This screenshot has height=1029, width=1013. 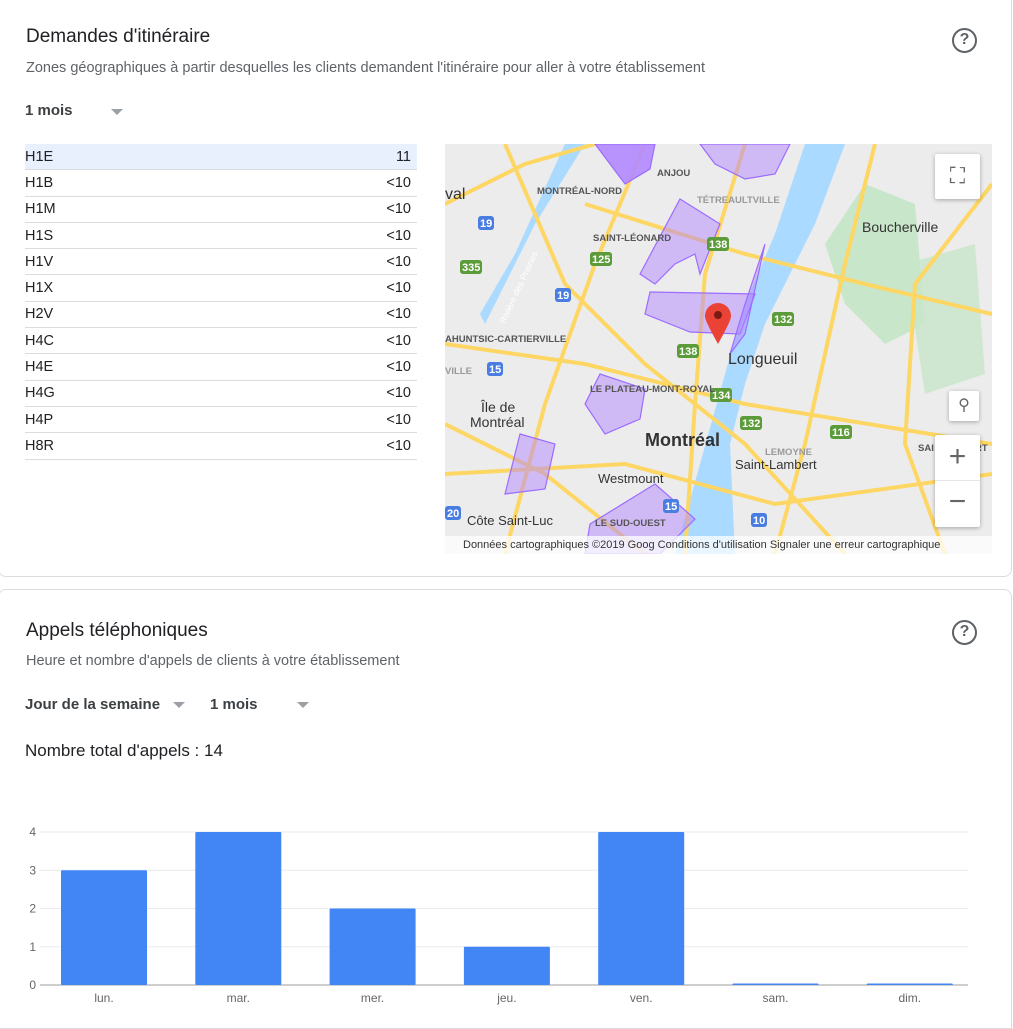 What do you see at coordinates (221, 394) in the screenshot?
I see `table-row: H4G <10` at bounding box center [221, 394].